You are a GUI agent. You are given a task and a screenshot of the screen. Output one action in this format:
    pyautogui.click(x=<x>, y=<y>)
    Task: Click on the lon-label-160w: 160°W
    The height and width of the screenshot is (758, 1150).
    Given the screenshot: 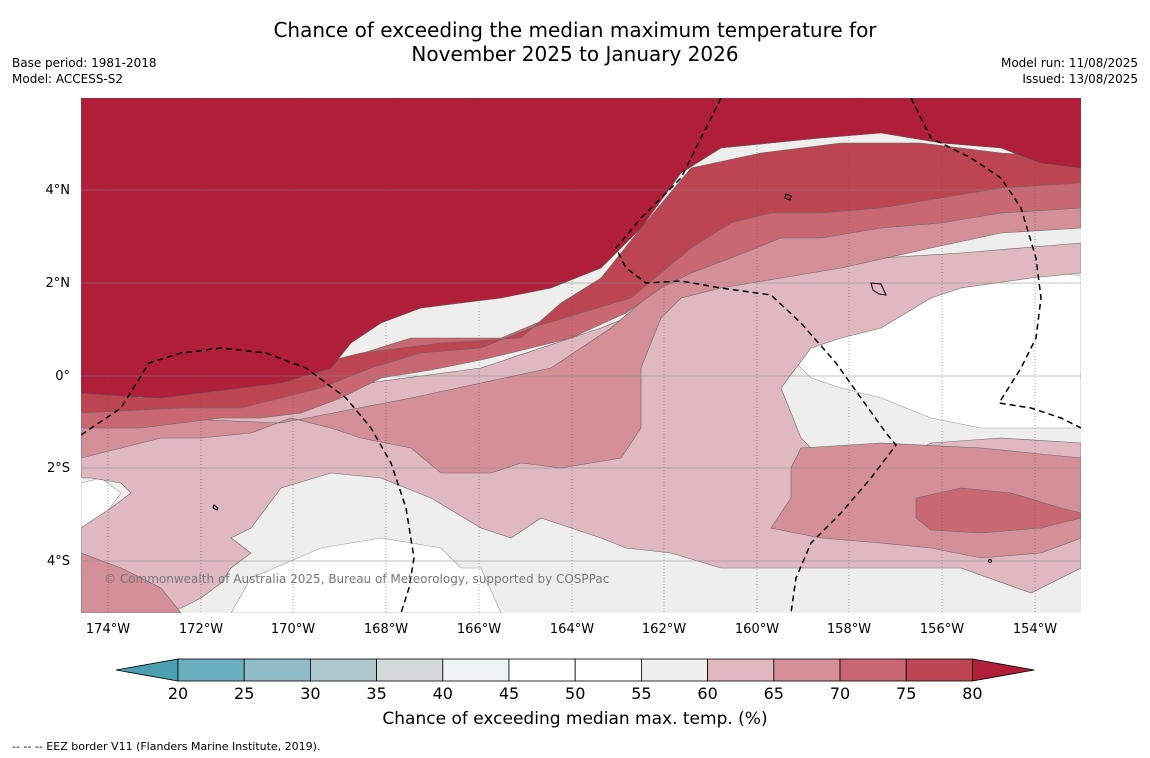 What is the action you would take?
    pyautogui.click(x=757, y=629)
    